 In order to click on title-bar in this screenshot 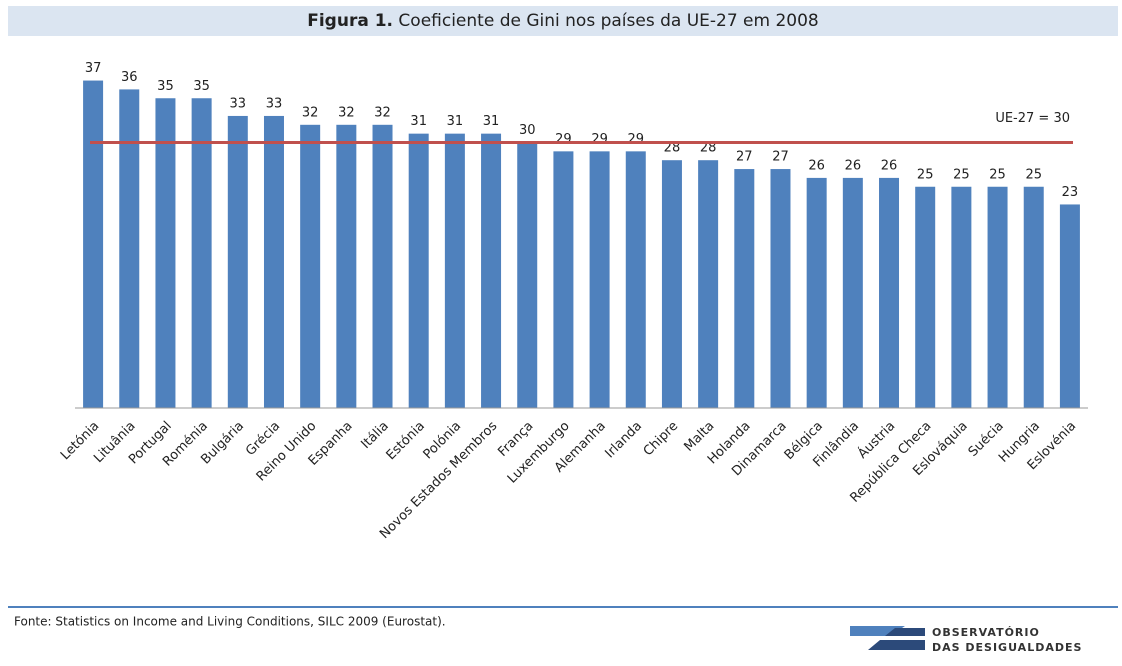, I will do `click(563, 21)`.